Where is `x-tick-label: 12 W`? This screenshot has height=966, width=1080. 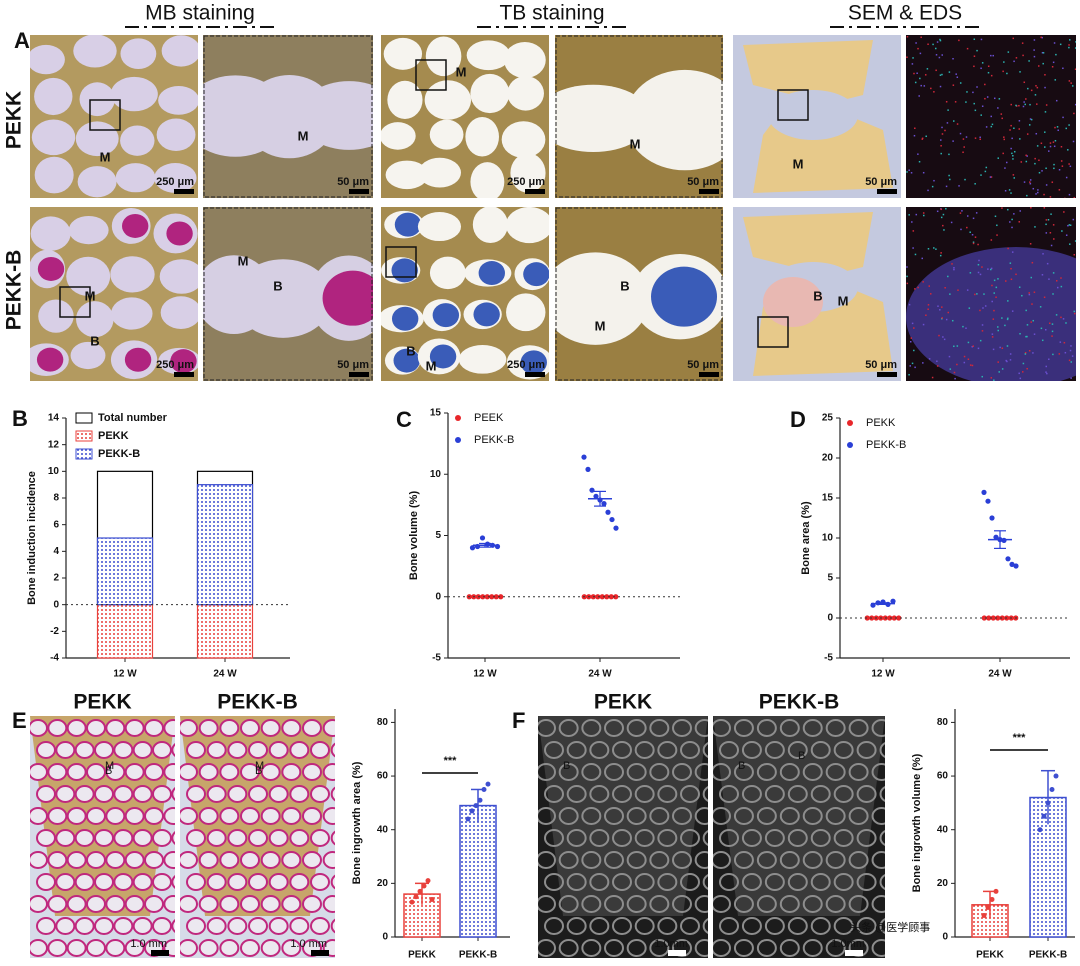
x-tick-label: 12 W is located at coordinates (883, 674).